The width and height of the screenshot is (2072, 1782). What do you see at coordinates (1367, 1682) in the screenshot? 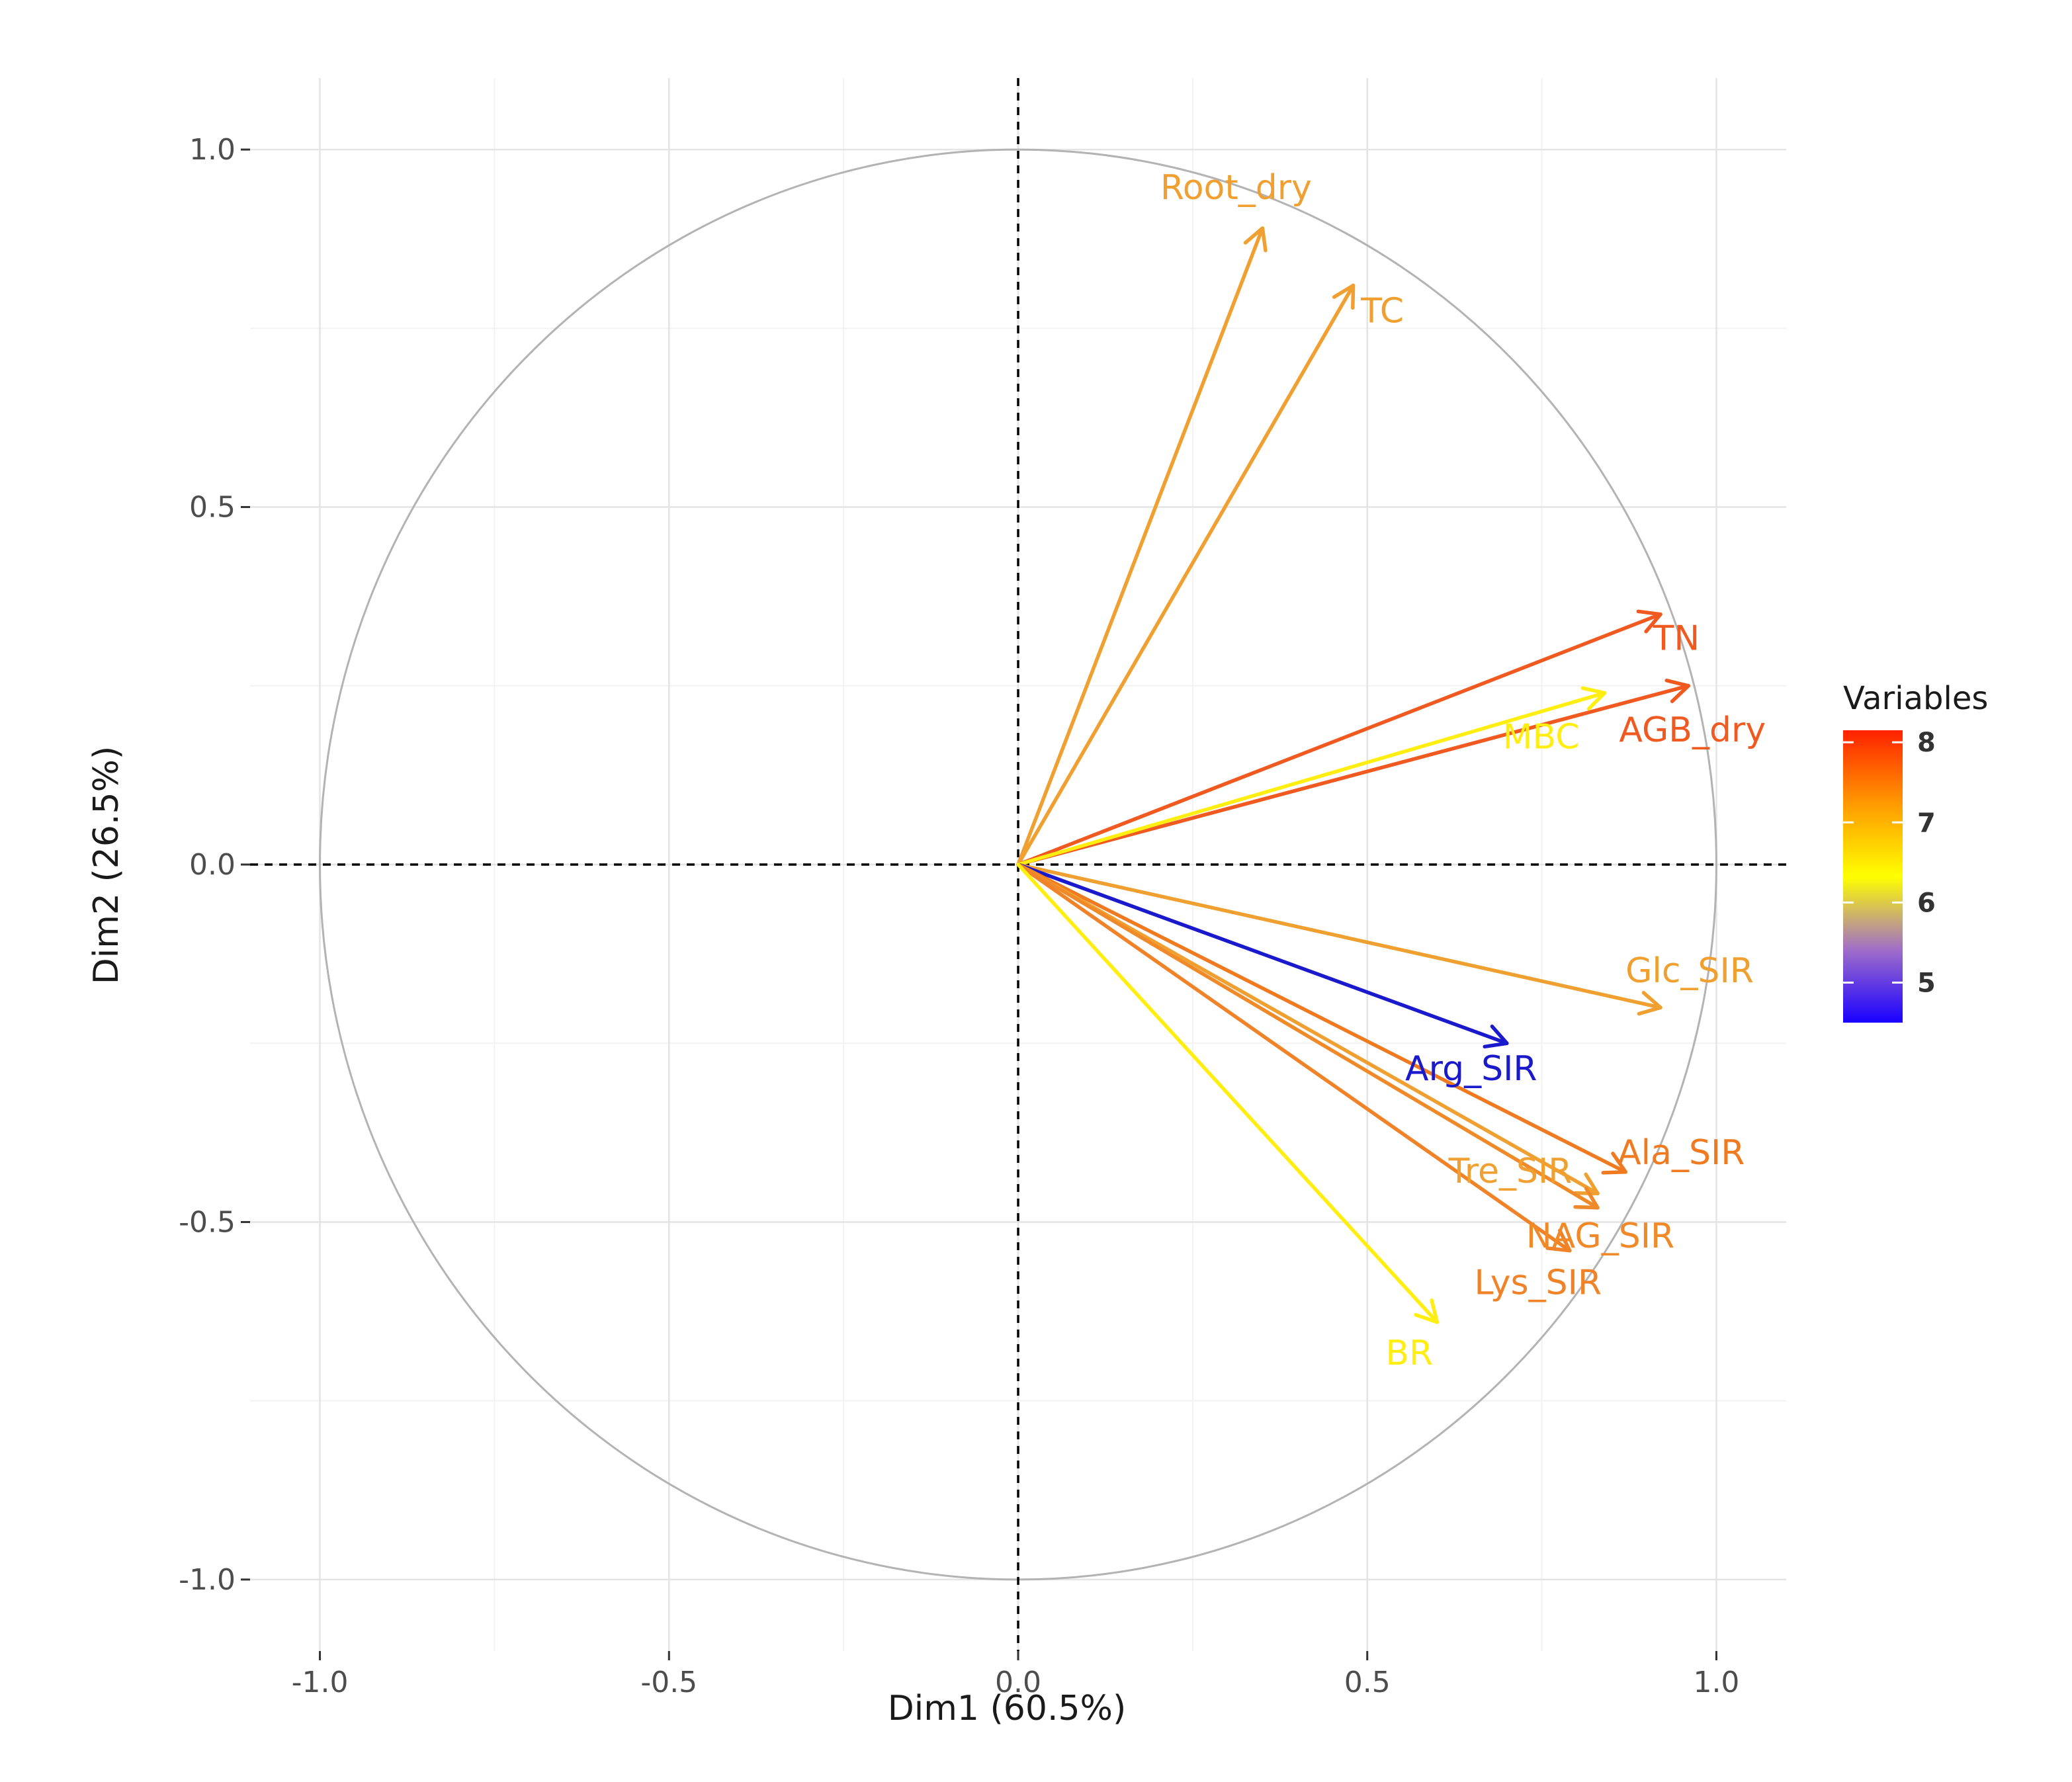
I see `x-tick-label: 0.5` at bounding box center [1367, 1682].